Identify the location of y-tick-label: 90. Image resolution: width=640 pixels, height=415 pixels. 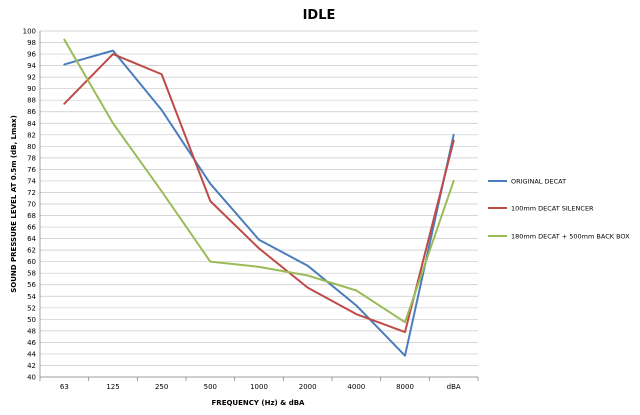
(31, 89).